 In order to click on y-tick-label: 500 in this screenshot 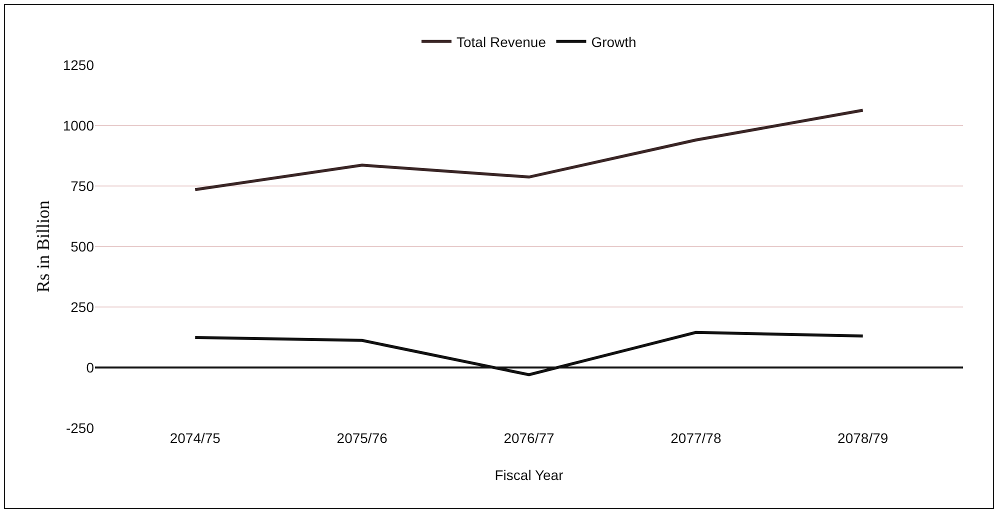, I will do `click(82, 246)`.